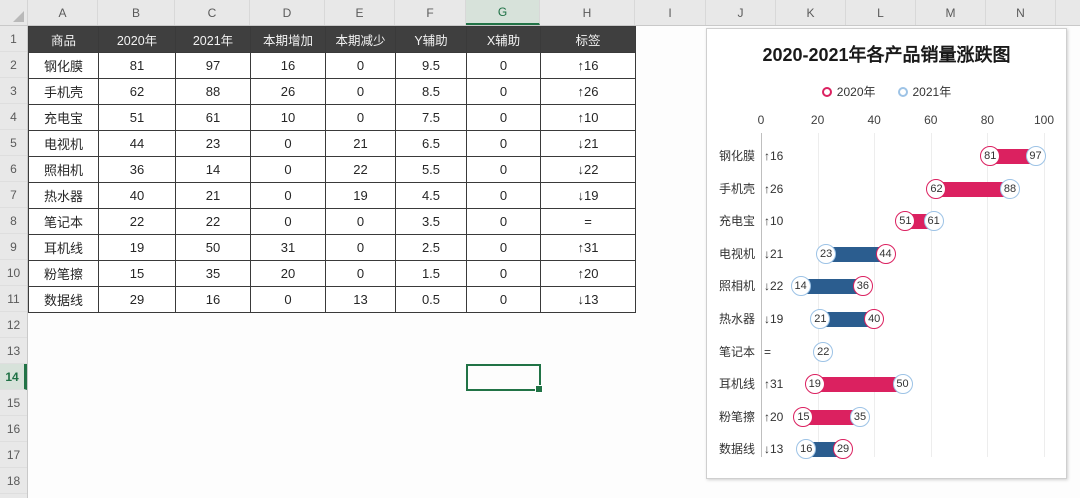 The image size is (1080, 498). What do you see at coordinates (64, 274) in the screenshot?
I see `table-cell: 粉笔擦` at bounding box center [64, 274].